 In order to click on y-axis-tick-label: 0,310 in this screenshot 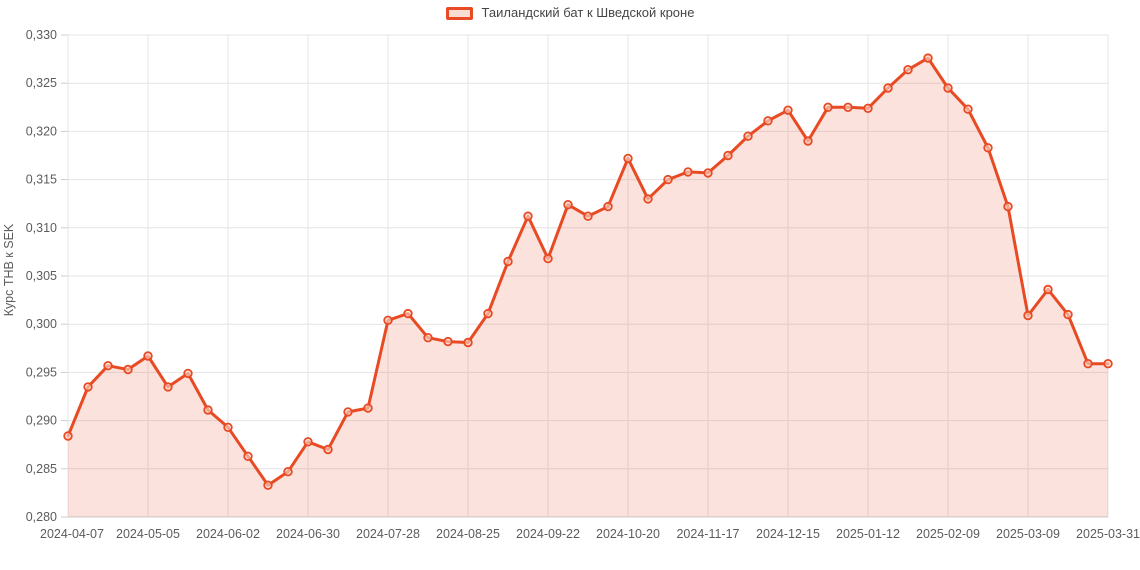, I will do `click(41, 228)`.